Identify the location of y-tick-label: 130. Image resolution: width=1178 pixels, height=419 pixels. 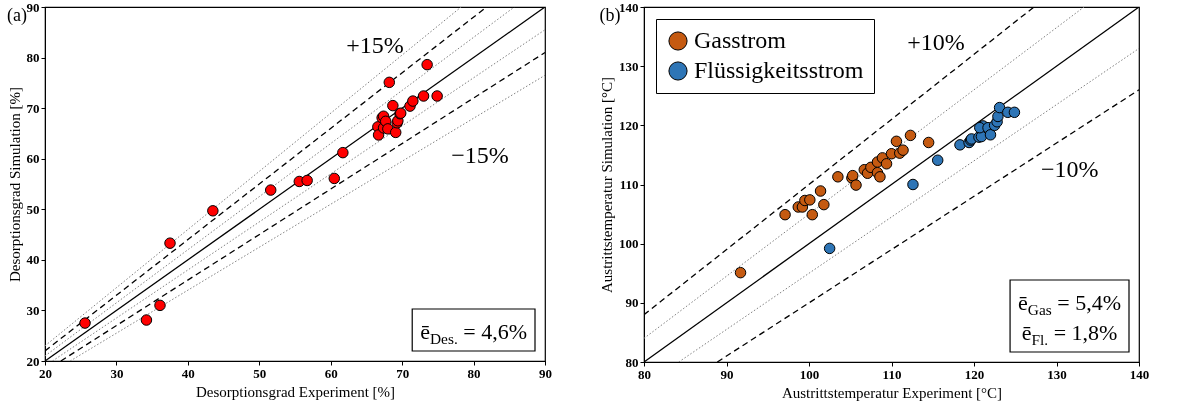
(629, 66).